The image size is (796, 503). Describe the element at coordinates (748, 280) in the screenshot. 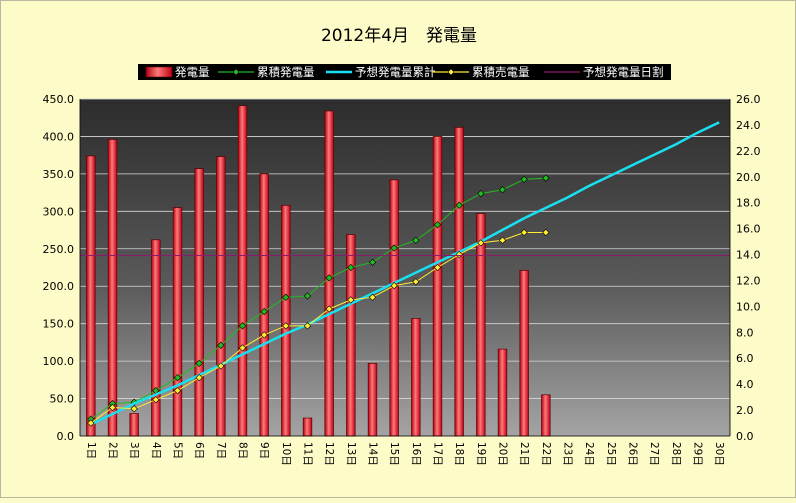

I see `y-right-tick-label: 12.0` at that location.